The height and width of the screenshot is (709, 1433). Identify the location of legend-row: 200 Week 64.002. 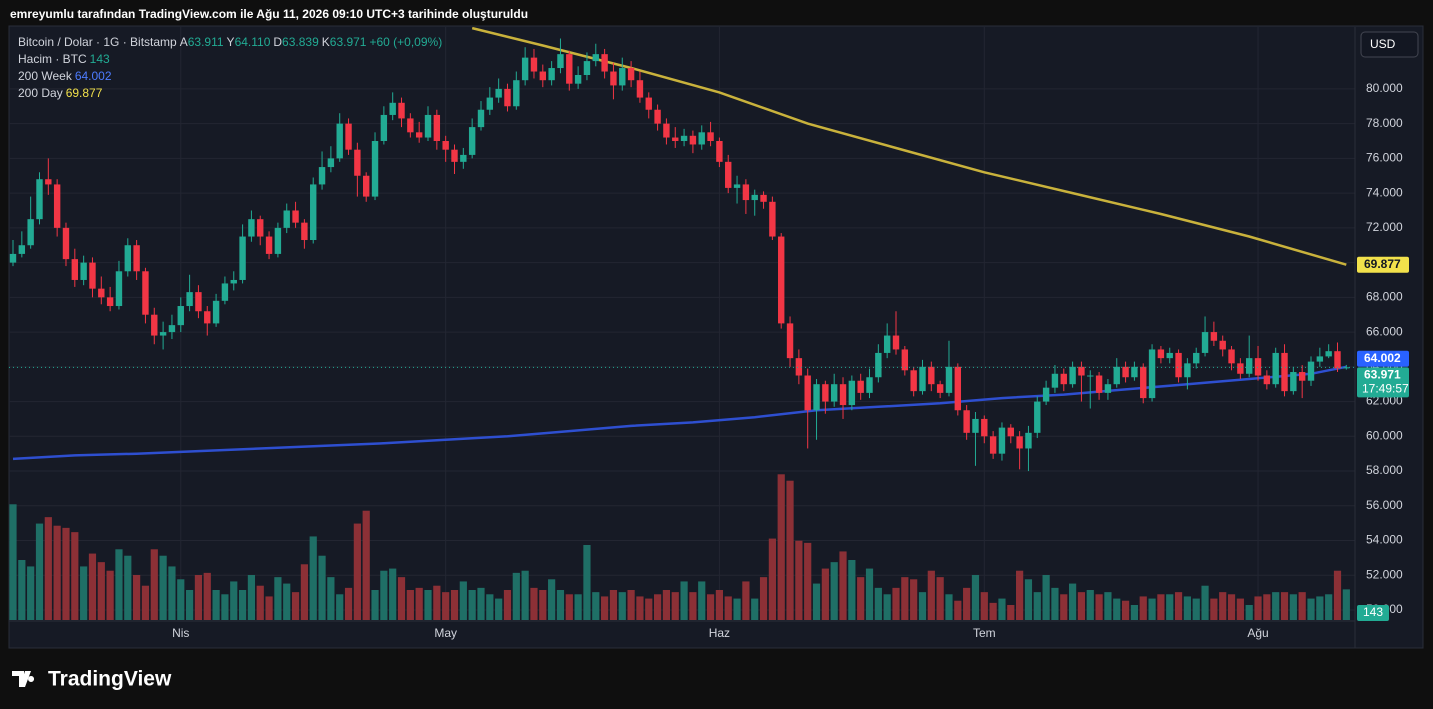
(231, 76).